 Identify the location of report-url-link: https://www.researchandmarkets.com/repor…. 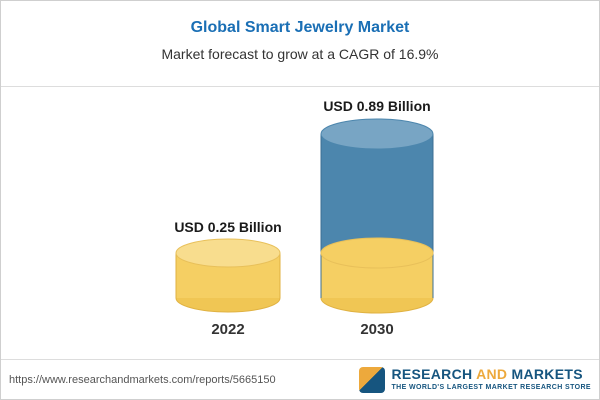
(142, 379).